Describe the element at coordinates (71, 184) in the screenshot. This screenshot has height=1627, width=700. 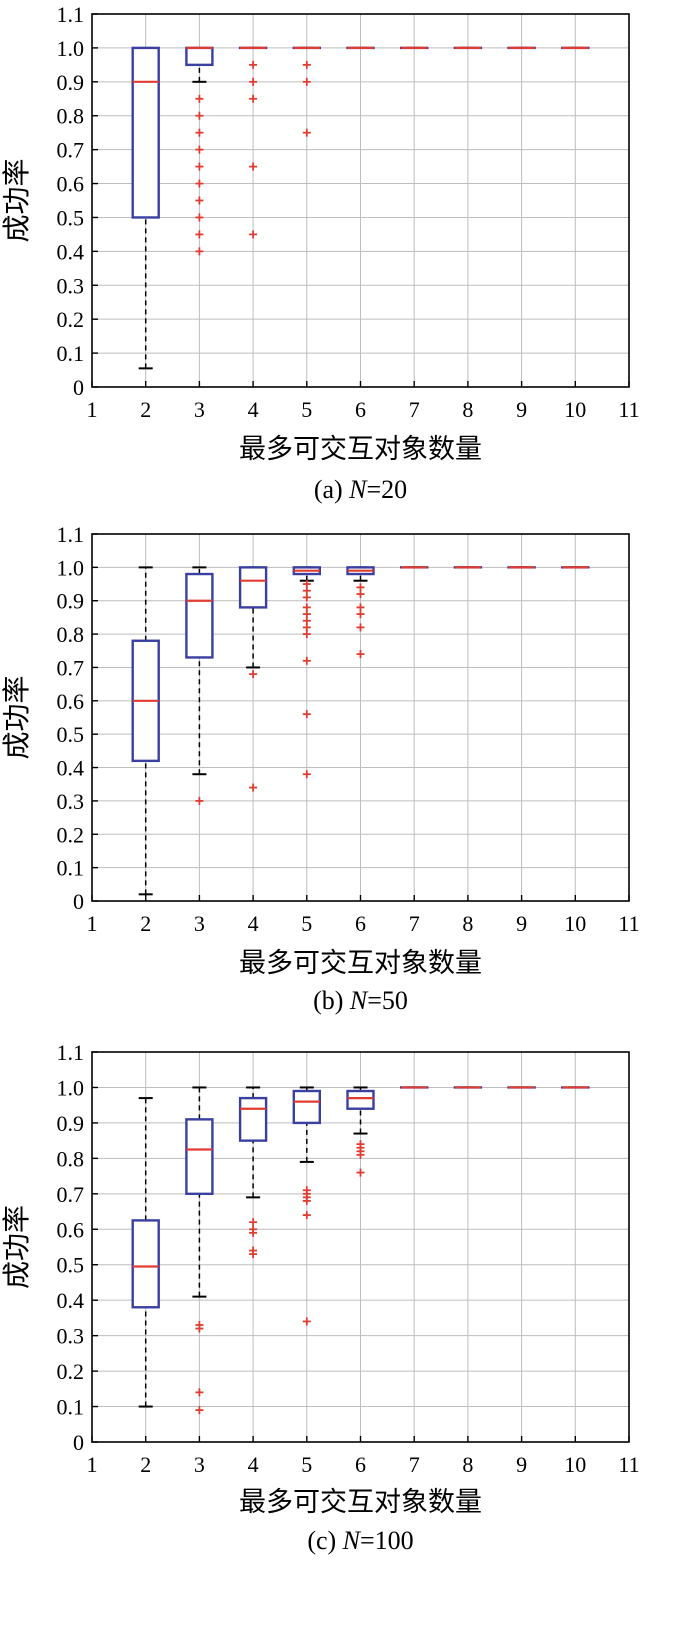
I see `y-tick-label: 0.6` at that location.